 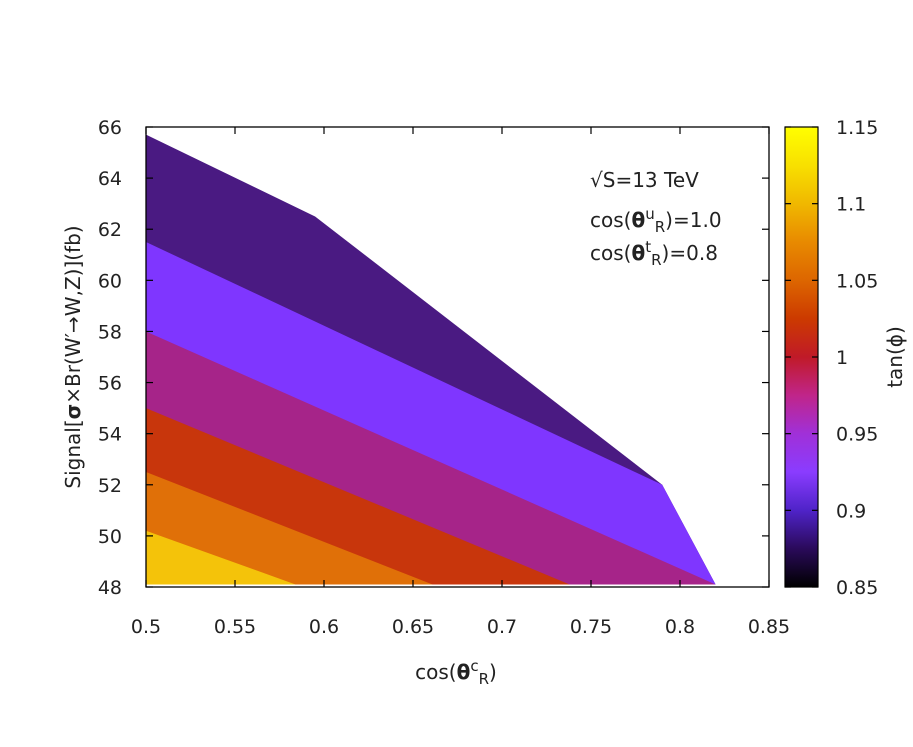 I want to click on x-tick-label: 0.75, so click(x=591, y=627).